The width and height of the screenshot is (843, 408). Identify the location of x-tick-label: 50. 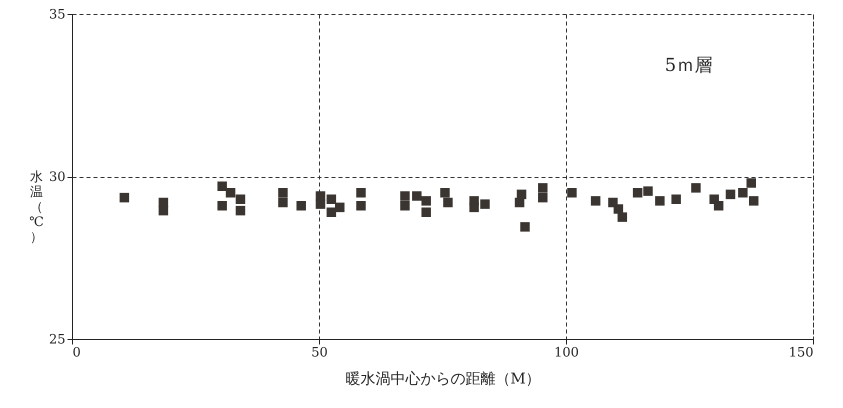
(319, 353).